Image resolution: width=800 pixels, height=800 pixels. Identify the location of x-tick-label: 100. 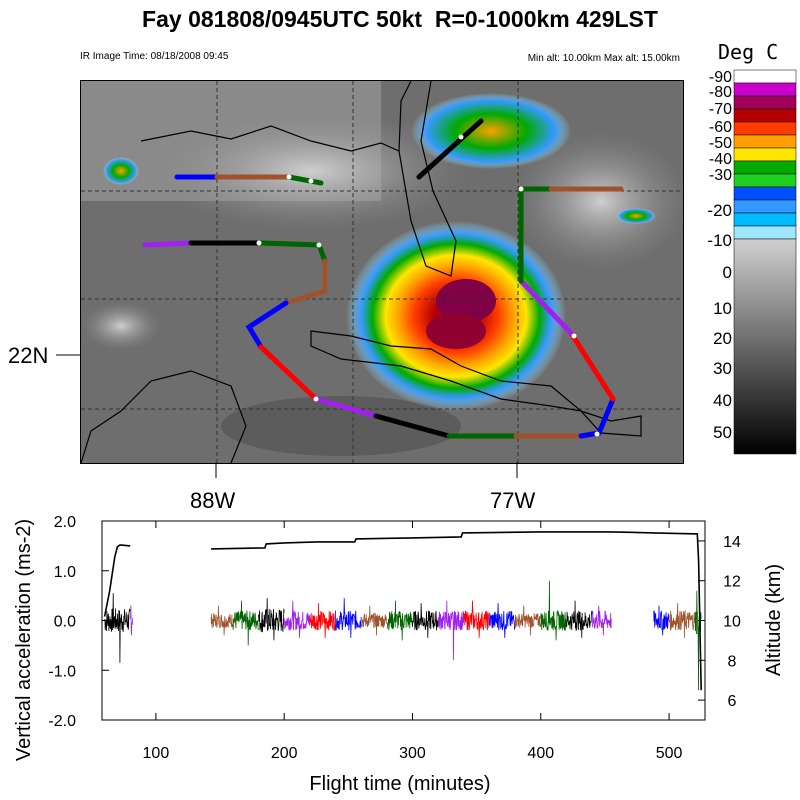
(156, 753).